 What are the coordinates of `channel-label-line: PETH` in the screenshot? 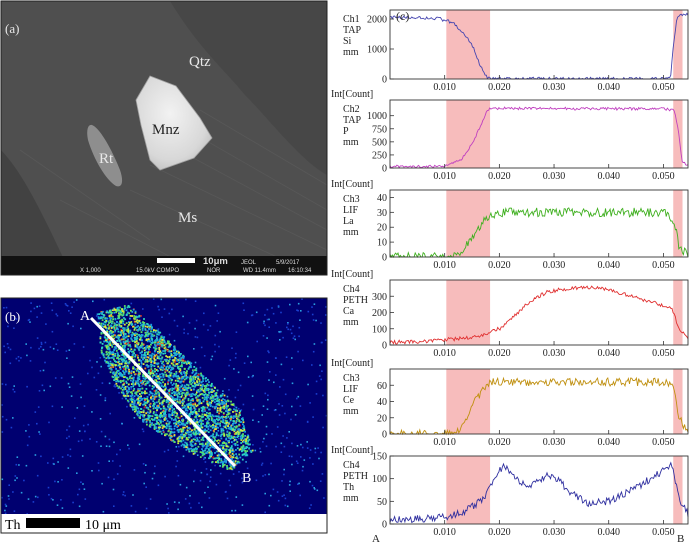 It's located at (355, 476).